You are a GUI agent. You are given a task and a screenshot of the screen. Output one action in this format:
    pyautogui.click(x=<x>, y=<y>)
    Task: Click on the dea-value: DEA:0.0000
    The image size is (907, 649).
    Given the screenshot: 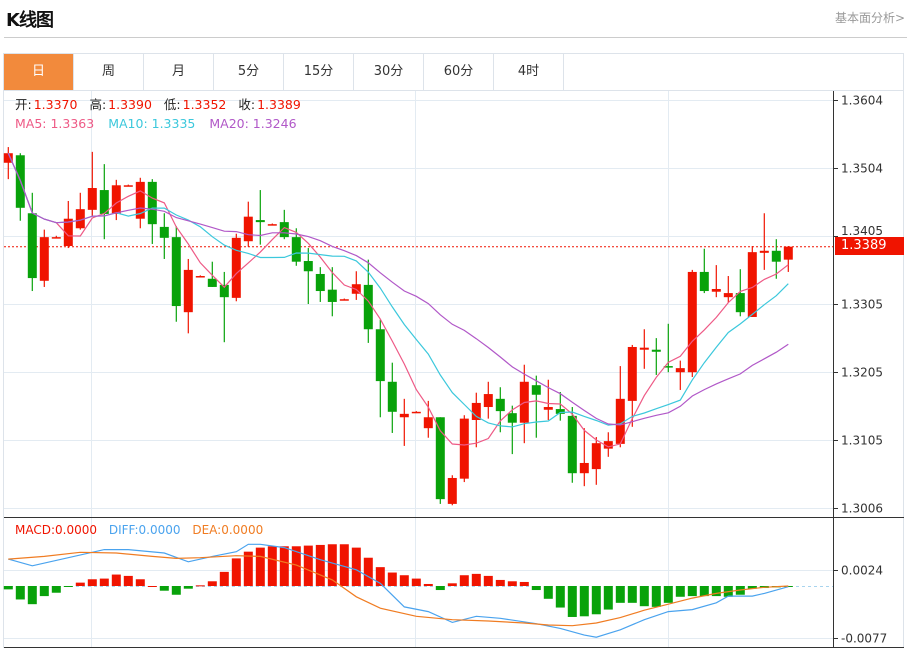 What is the action you would take?
    pyautogui.click(x=228, y=530)
    